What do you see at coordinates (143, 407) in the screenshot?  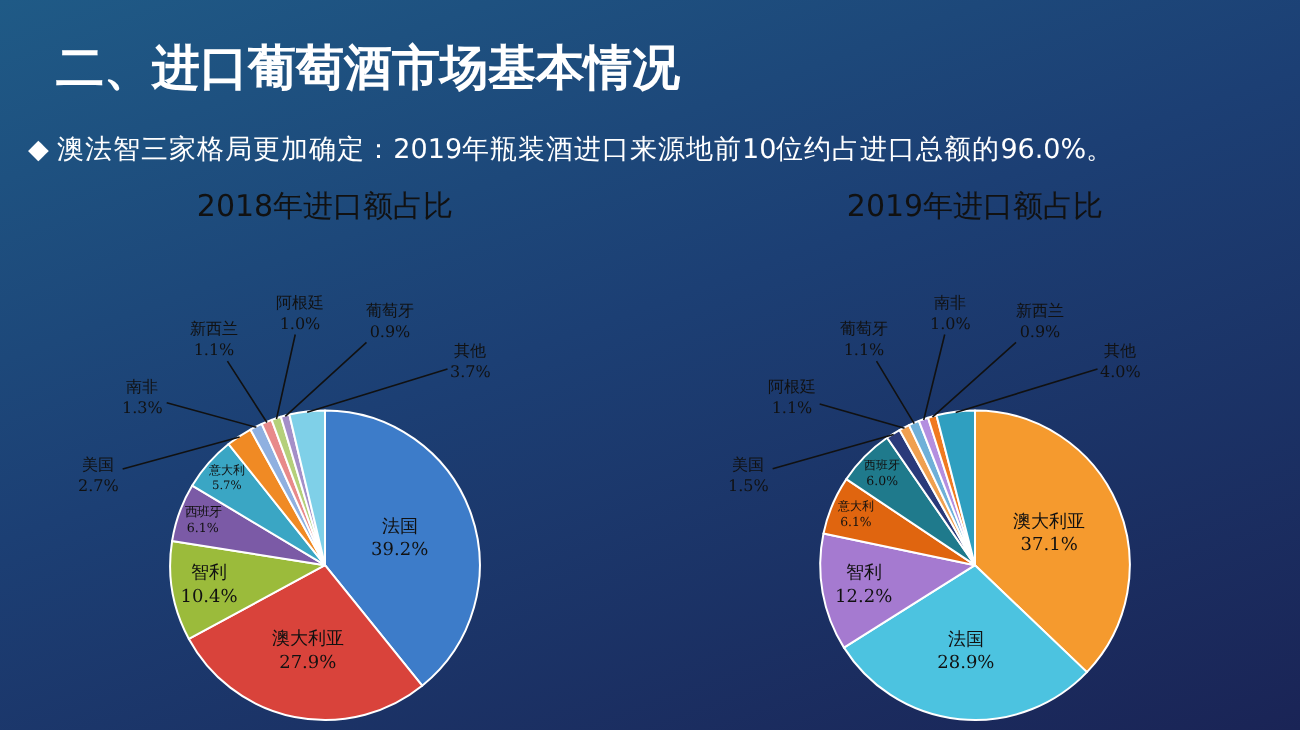 I see `data-label: 1.3%` at bounding box center [143, 407].